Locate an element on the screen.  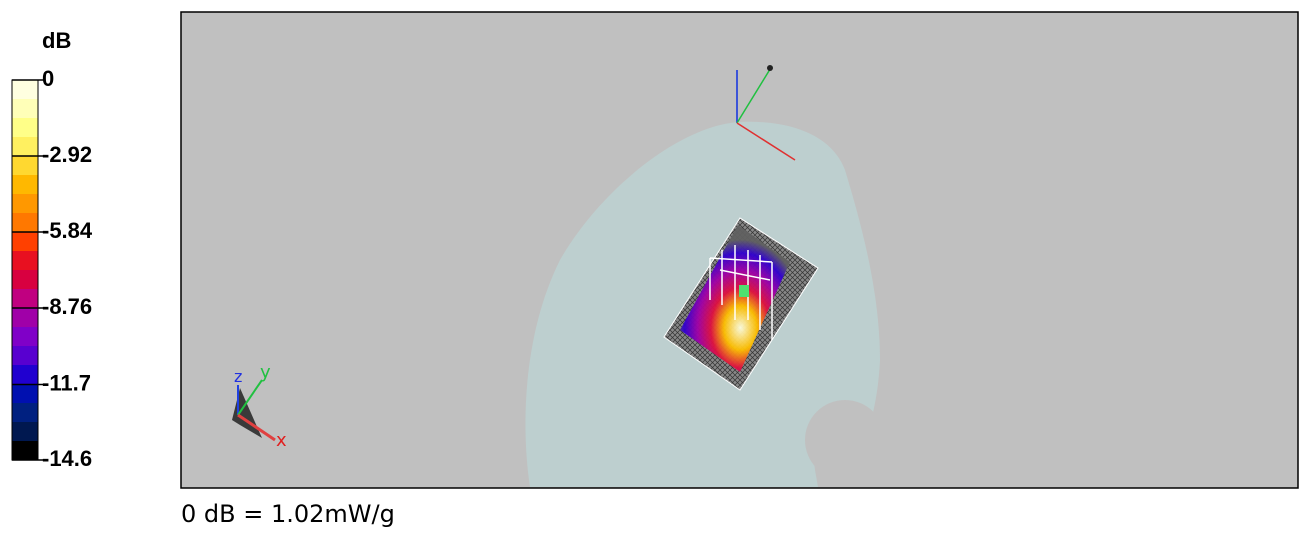
caption: 0 dB = 1.02mW/g is located at coordinates (288, 514).